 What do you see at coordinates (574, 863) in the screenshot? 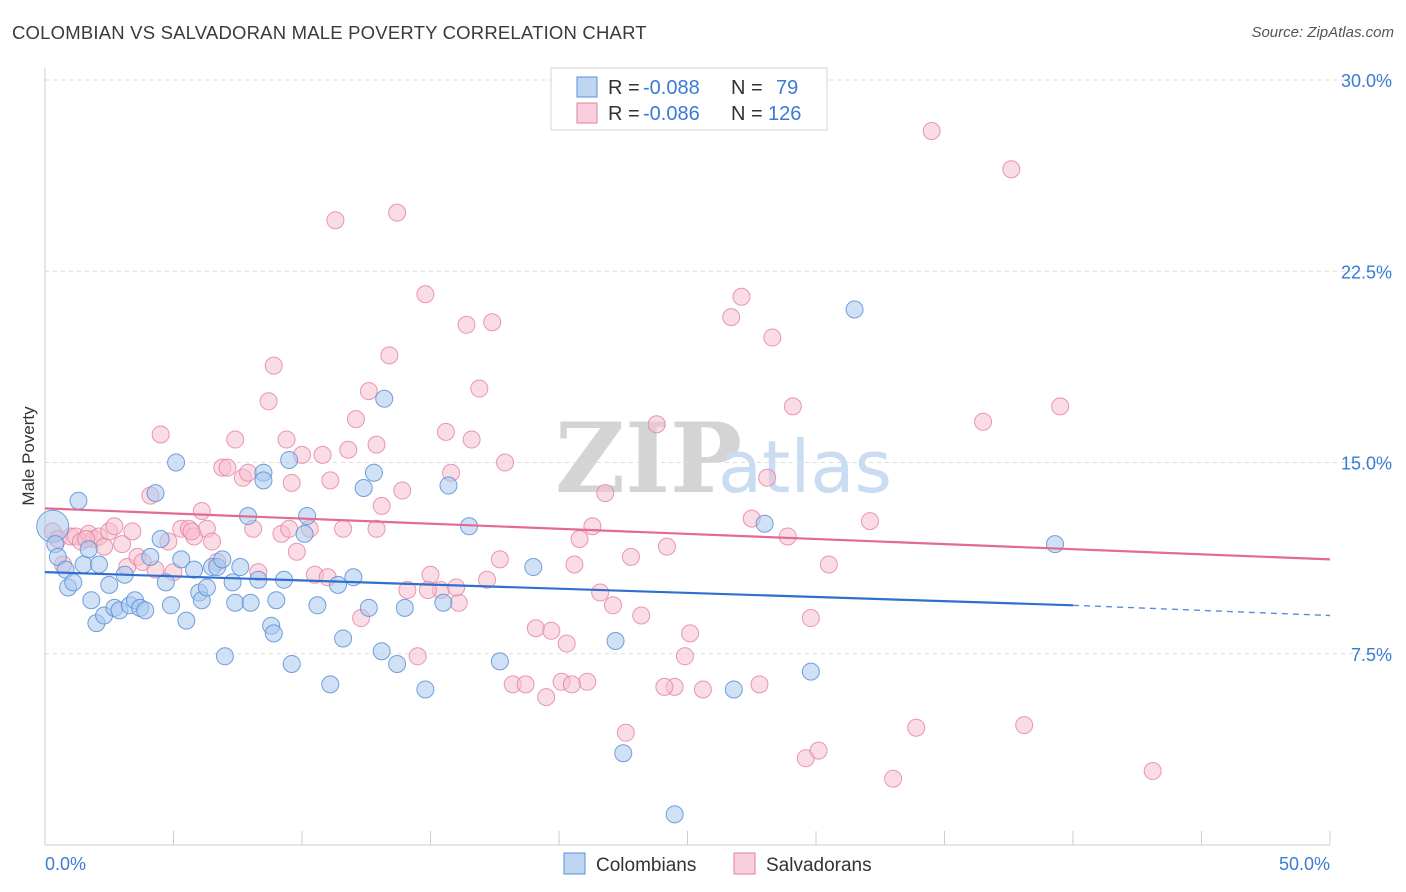
I see `series-legend-swatch-colombians` at bounding box center [574, 863].